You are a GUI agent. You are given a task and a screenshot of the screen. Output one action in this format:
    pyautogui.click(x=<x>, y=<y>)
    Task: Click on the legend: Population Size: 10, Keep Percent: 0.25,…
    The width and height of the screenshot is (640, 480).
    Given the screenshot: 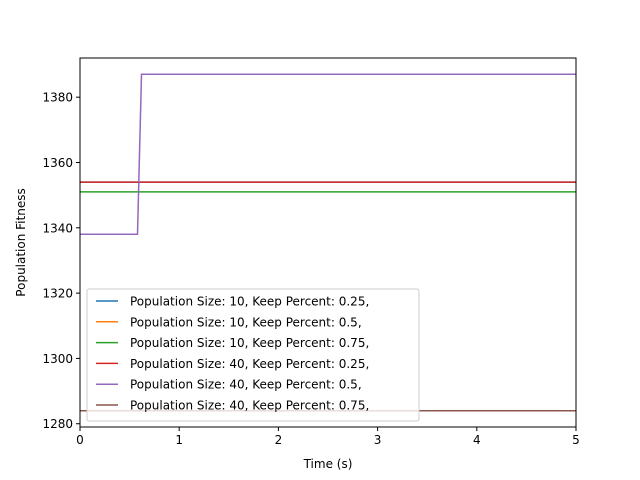 What is the action you would take?
    pyautogui.click(x=253, y=355)
    